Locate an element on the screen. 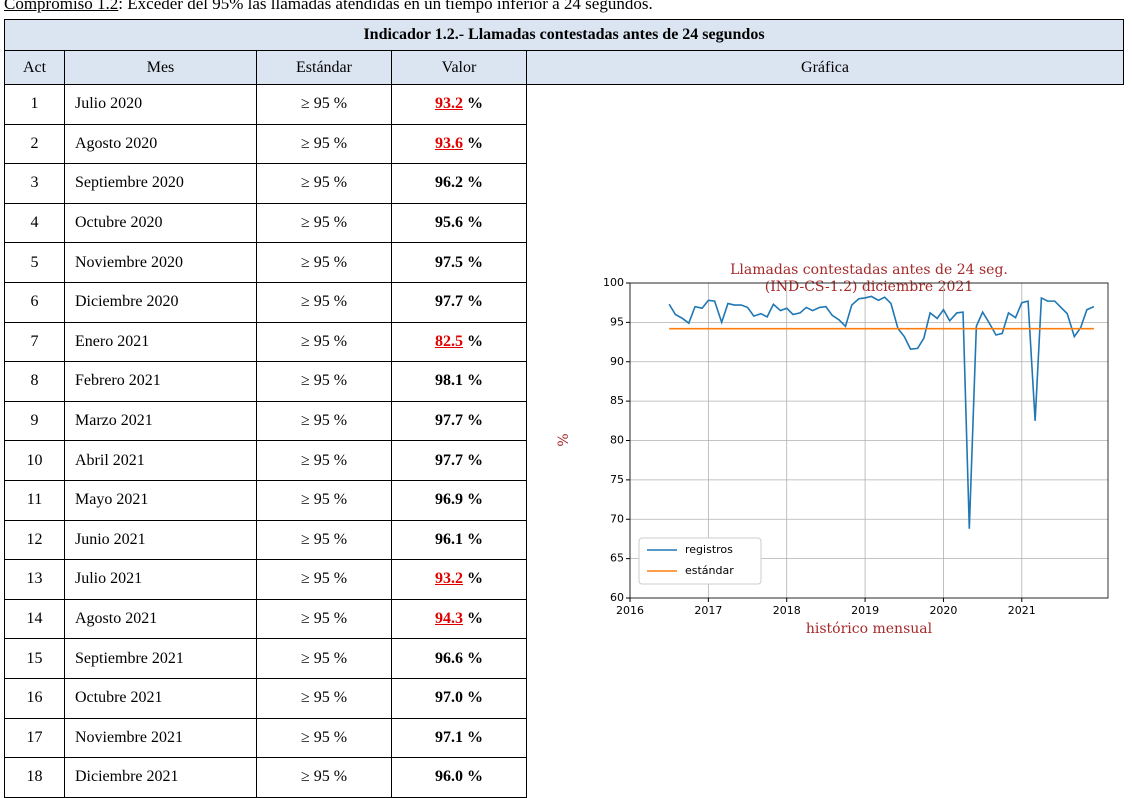  value-cell: 96.1 % is located at coordinates (459, 540).